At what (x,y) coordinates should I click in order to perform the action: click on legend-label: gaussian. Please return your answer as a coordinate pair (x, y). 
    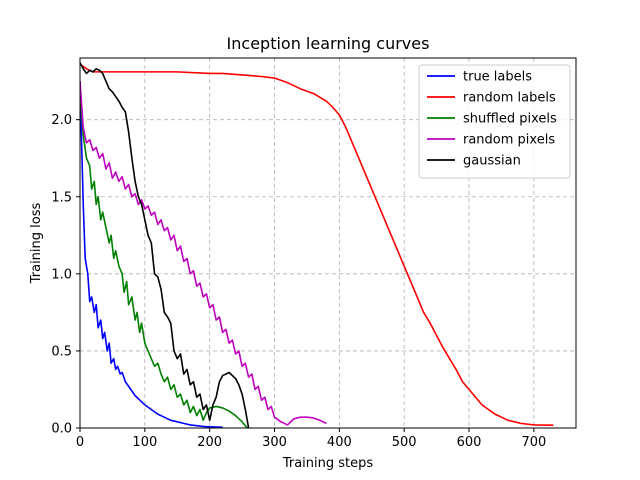
    Looking at the image, I should click on (492, 161).